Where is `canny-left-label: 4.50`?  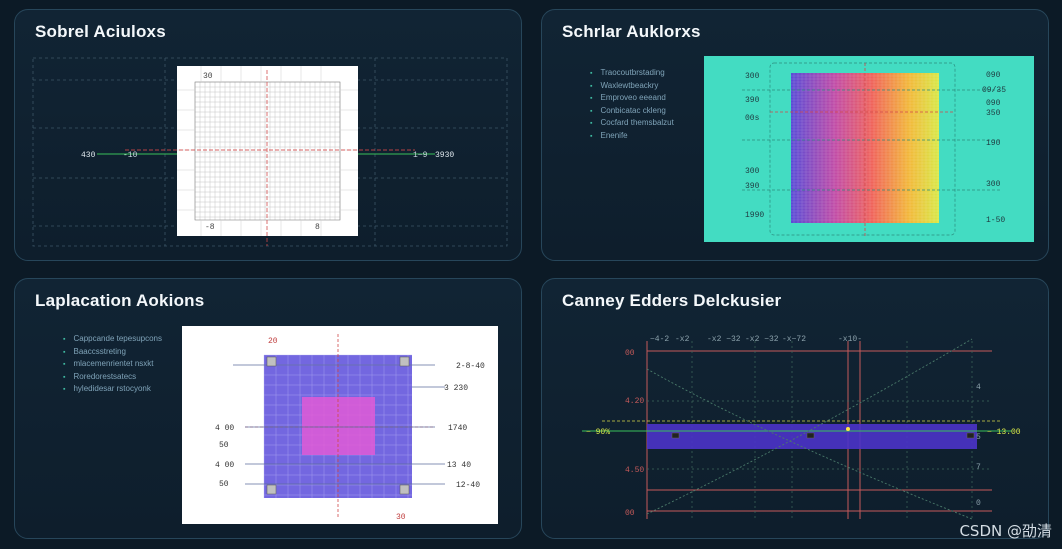
canny-left-label: 4.50 is located at coordinates (634, 470).